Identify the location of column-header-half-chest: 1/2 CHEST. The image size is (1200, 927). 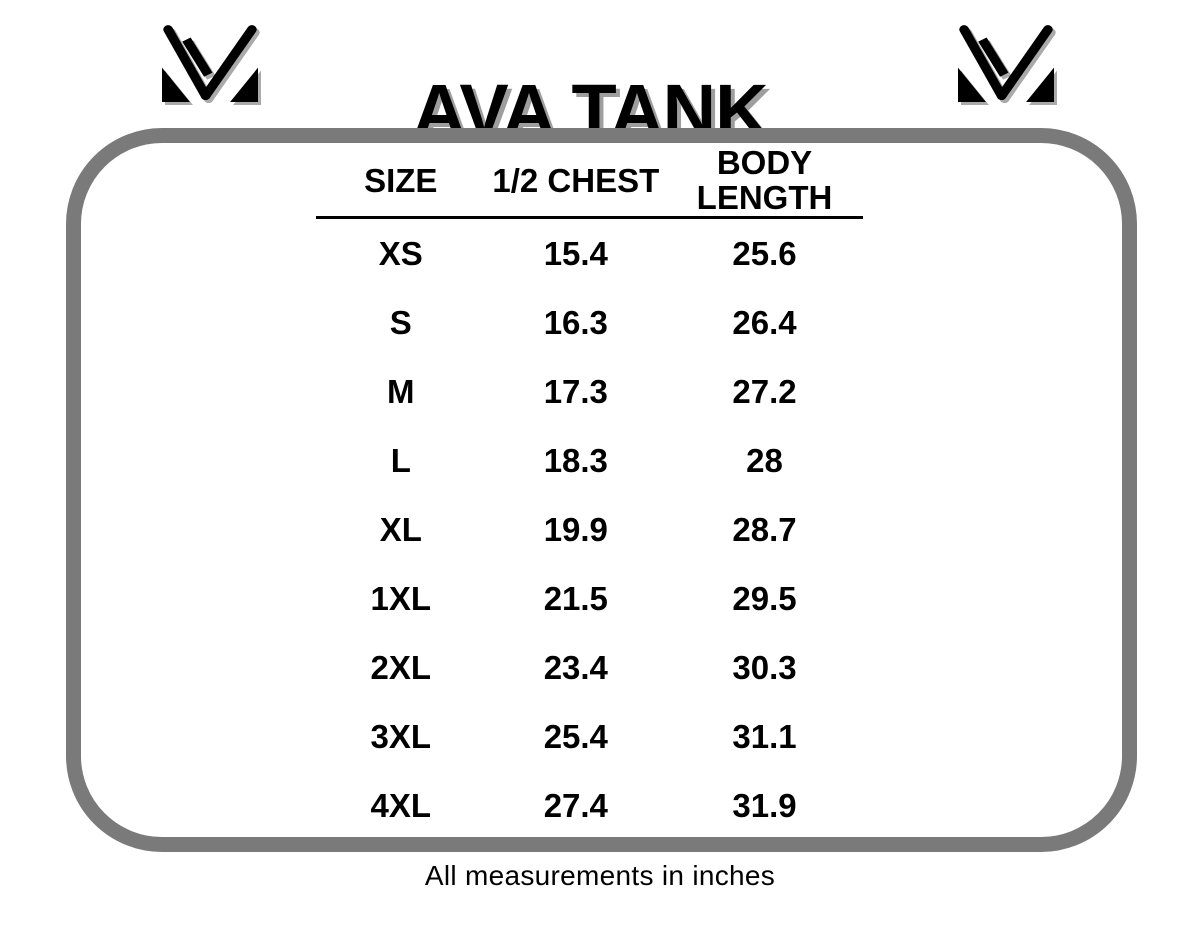
(576, 180).